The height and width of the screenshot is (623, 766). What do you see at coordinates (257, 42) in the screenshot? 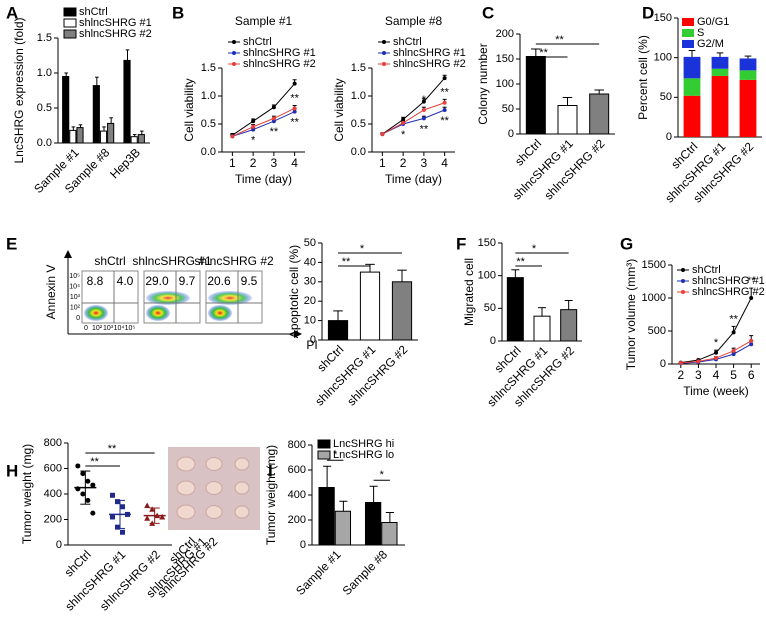
I see `legend-label: shCtrl` at bounding box center [257, 42].